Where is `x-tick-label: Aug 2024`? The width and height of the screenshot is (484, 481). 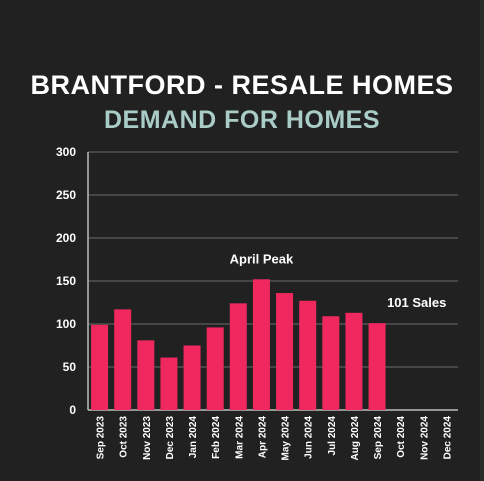 x-tick-label: Aug 2024 is located at coordinates (355, 438).